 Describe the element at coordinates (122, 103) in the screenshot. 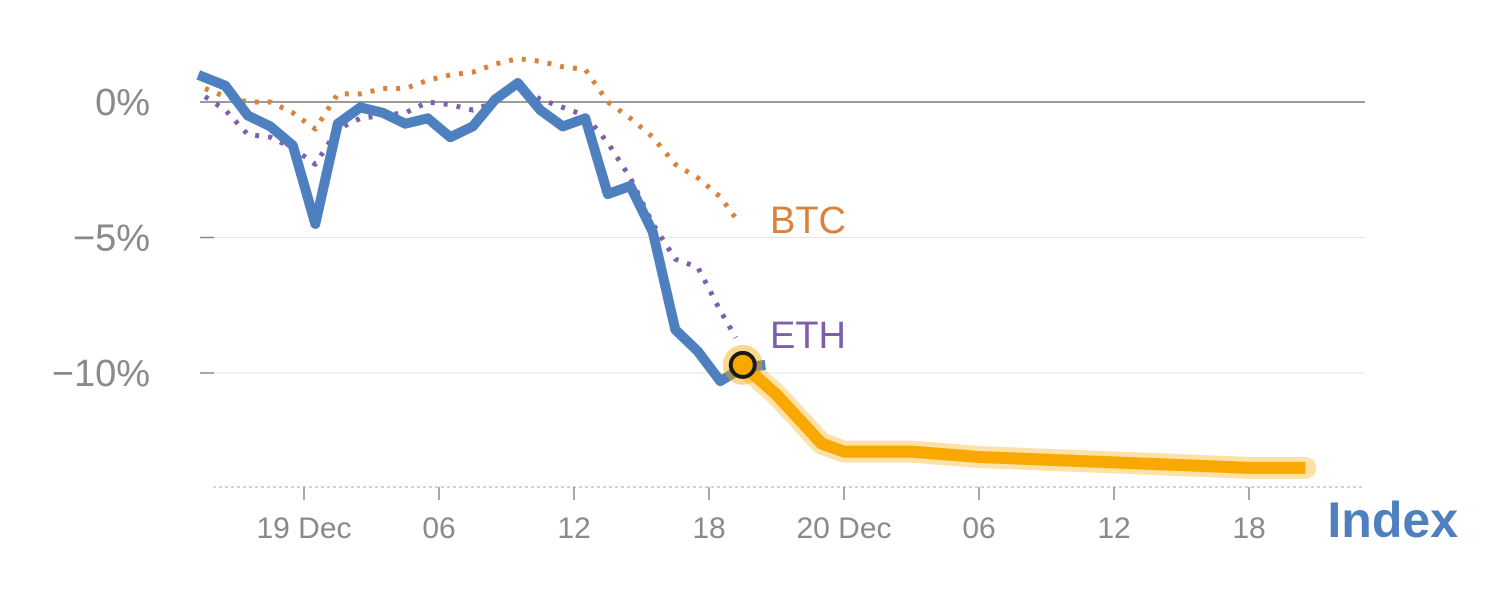

I see `y-tick-label: 0%` at that location.